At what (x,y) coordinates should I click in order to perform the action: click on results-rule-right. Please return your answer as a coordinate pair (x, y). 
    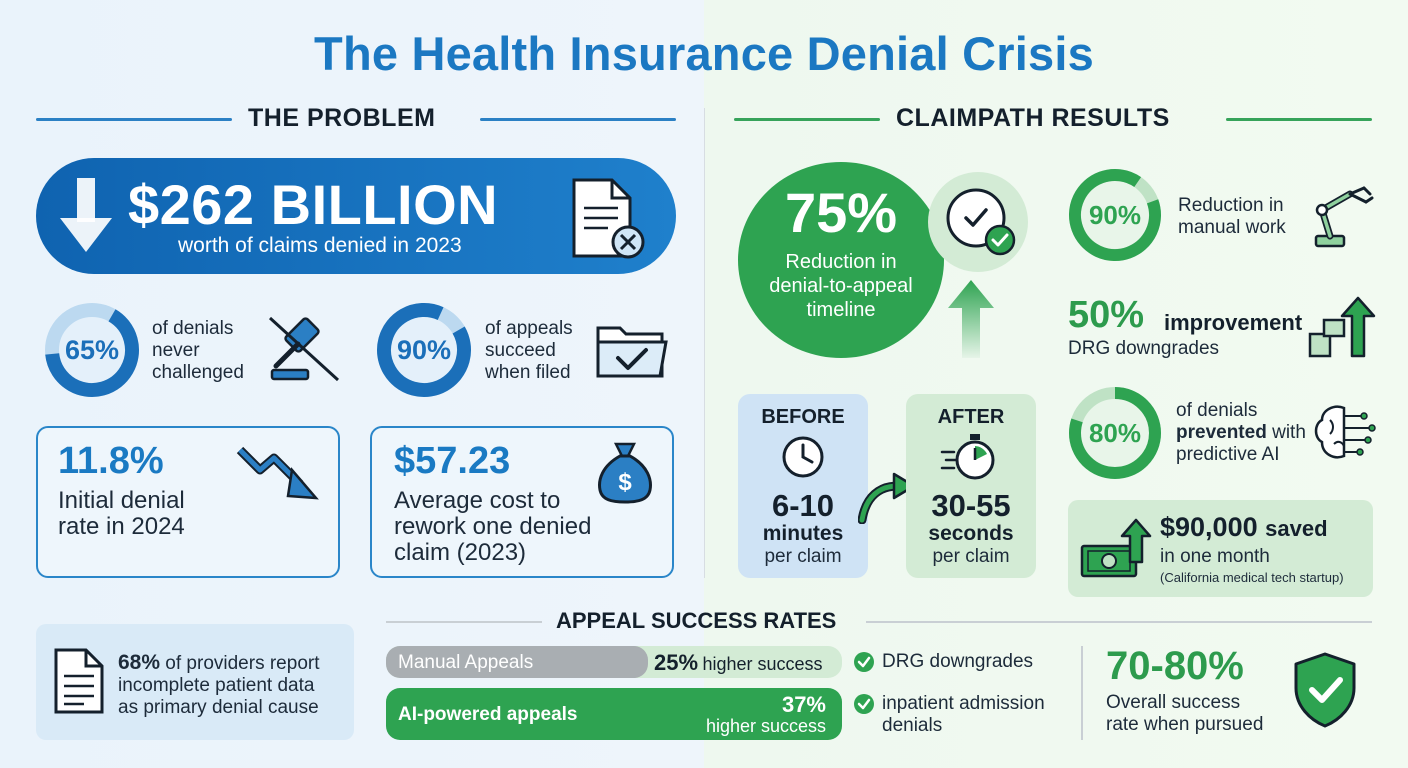
    Looking at the image, I should click on (1299, 119).